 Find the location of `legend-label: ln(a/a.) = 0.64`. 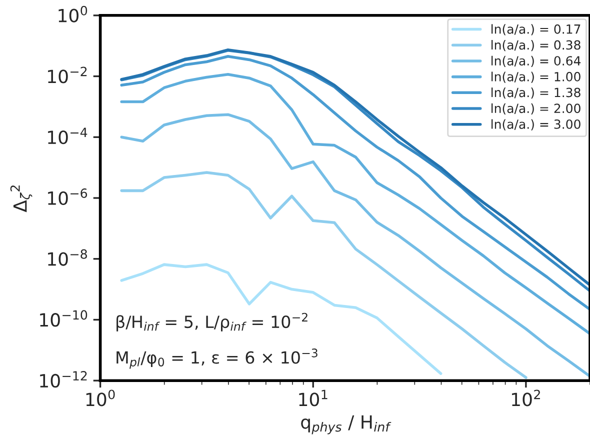

legend-label: ln(a/a.) = 0.64 is located at coordinates (536, 61).